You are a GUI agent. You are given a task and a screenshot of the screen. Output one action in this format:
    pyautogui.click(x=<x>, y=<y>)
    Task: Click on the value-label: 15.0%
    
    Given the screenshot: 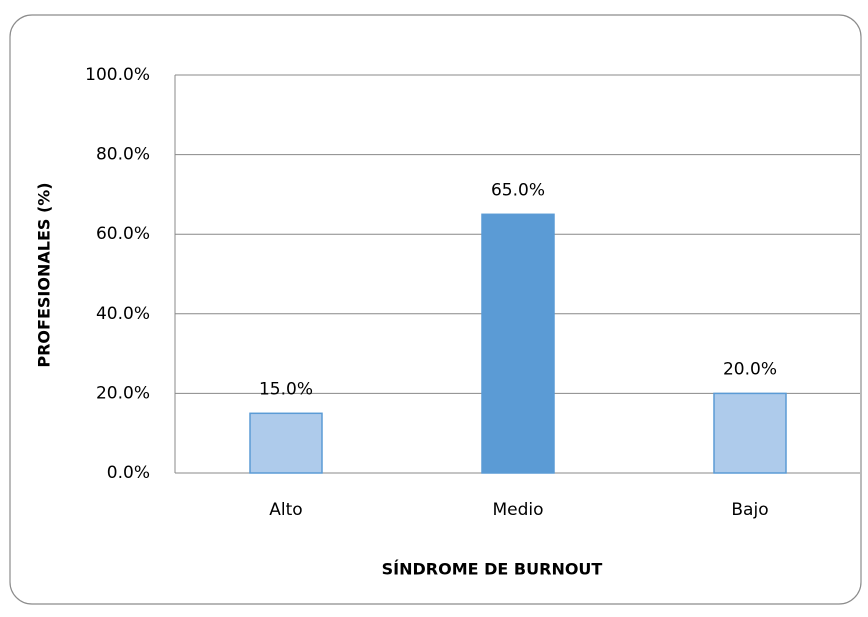 What is the action you would take?
    pyautogui.click(x=286, y=389)
    